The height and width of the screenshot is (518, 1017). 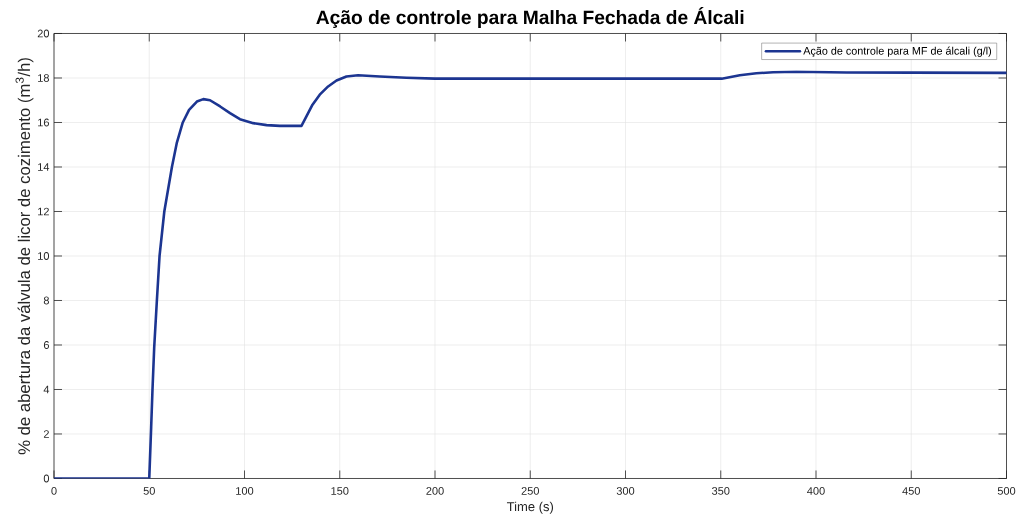 What do you see at coordinates (46, 434) in the screenshot?
I see `y-tick-label: 2` at bounding box center [46, 434].